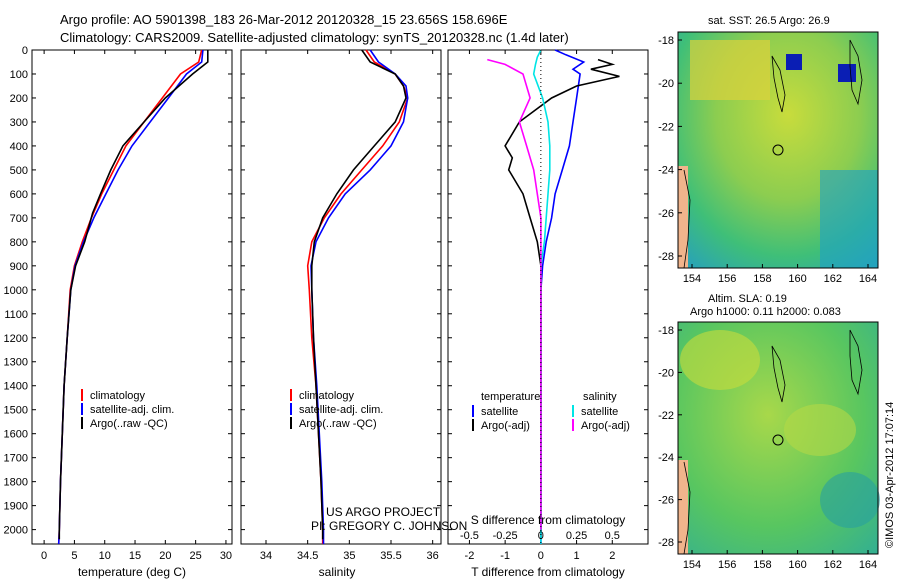 Image resolution: width=900 pixels, height=580 pixels. I want to click on depth-tick-label: 400, so click(19, 147).